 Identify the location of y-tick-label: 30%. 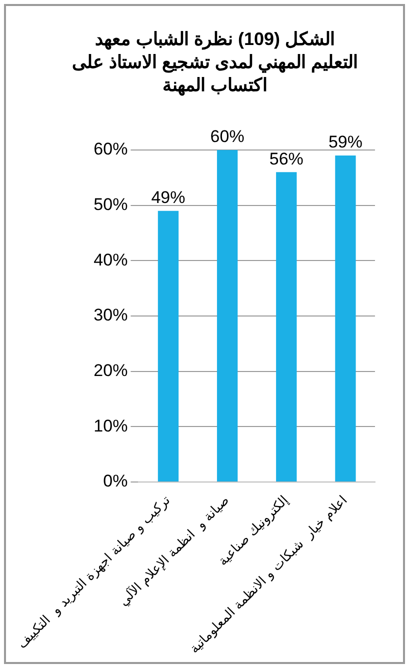
(111, 315).